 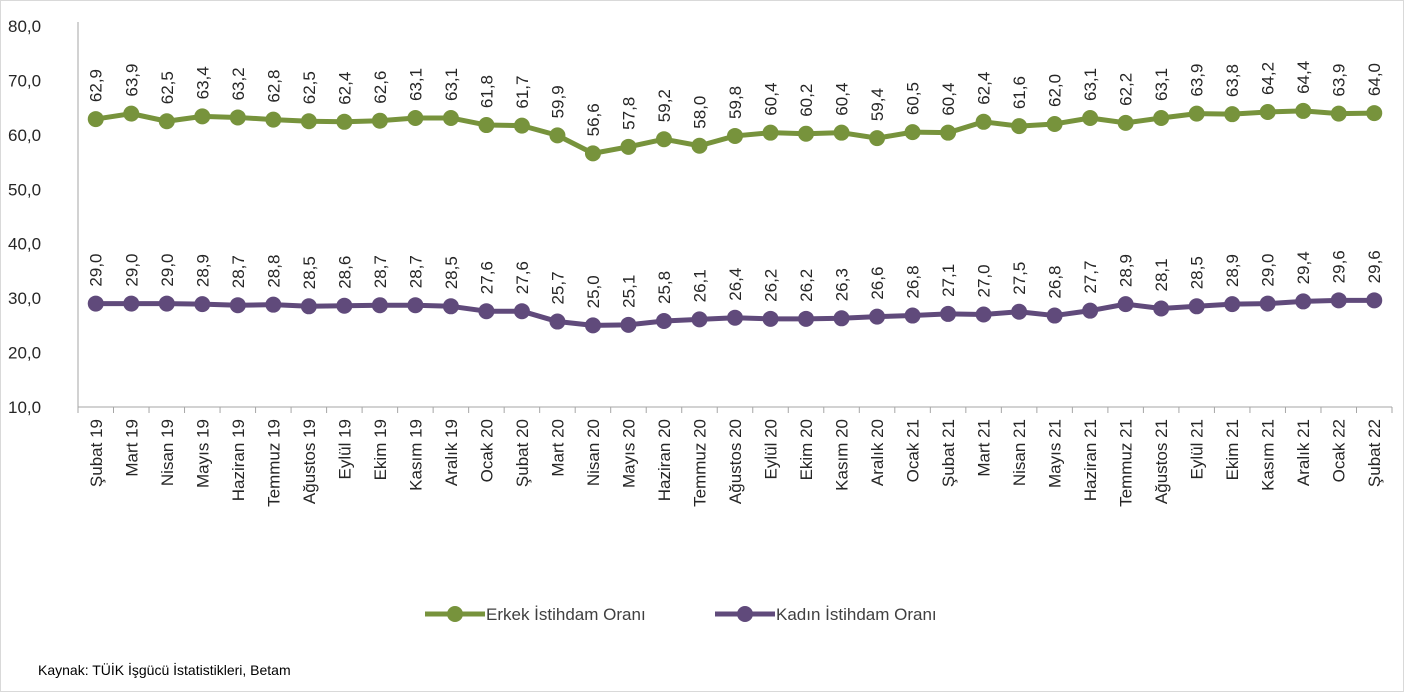 I want to click on x-tick-label: Ağustos 21, so click(x=1161, y=461).